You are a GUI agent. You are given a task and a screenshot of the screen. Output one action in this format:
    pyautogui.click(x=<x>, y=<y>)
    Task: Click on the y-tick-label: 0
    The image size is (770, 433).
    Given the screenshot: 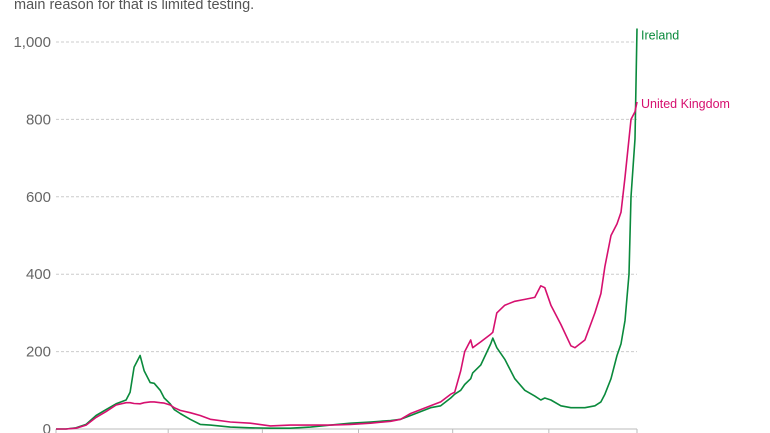 What is the action you would take?
    pyautogui.click(x=47, y=427)
    